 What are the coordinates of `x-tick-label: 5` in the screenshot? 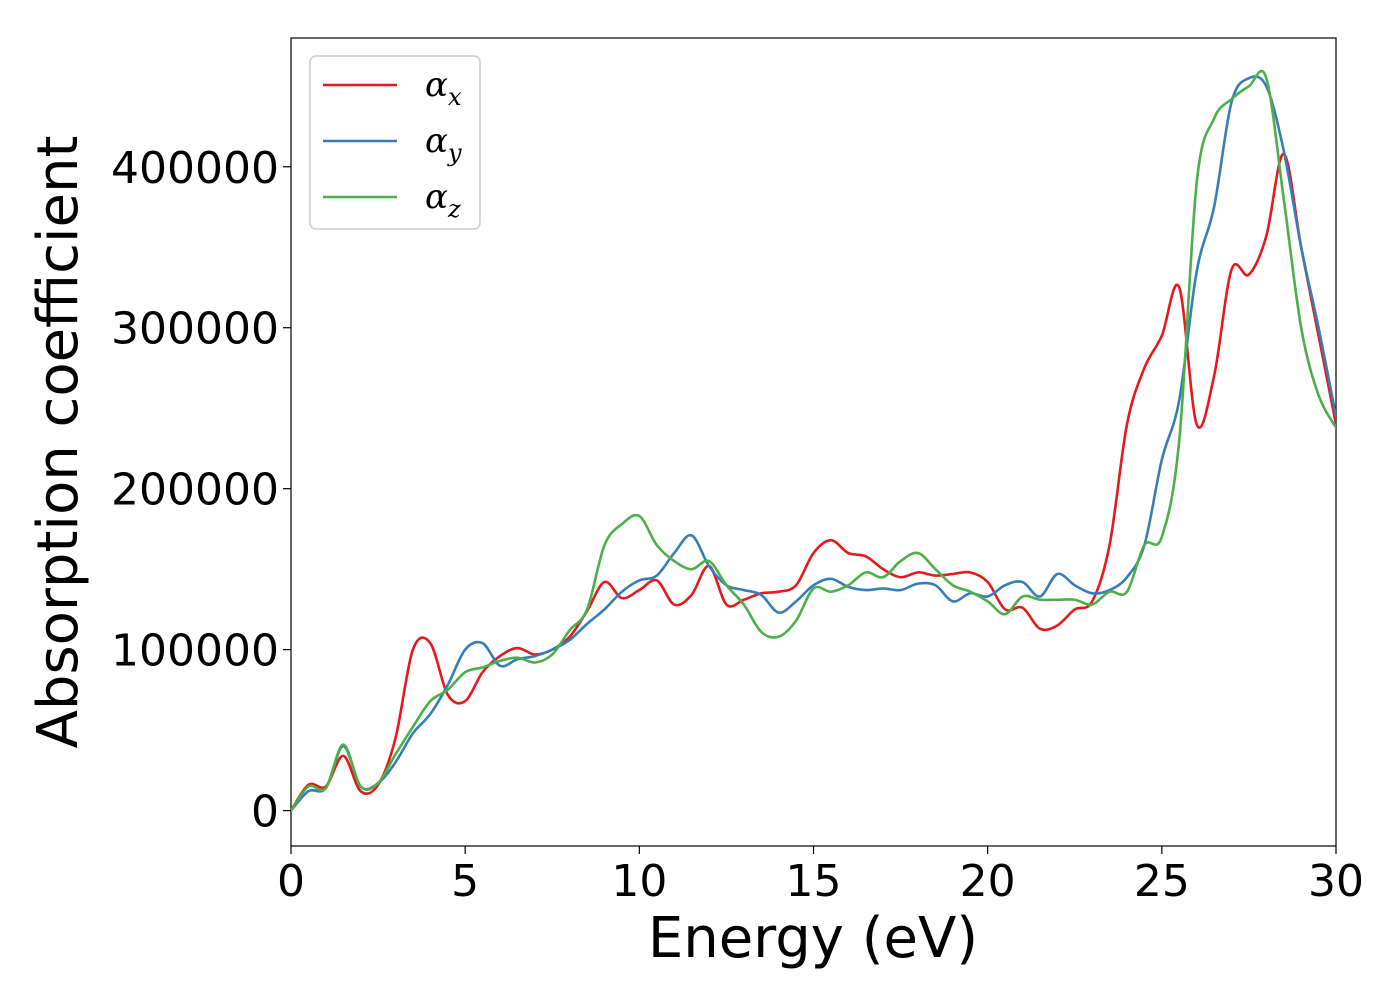 It's located at (465, 881).